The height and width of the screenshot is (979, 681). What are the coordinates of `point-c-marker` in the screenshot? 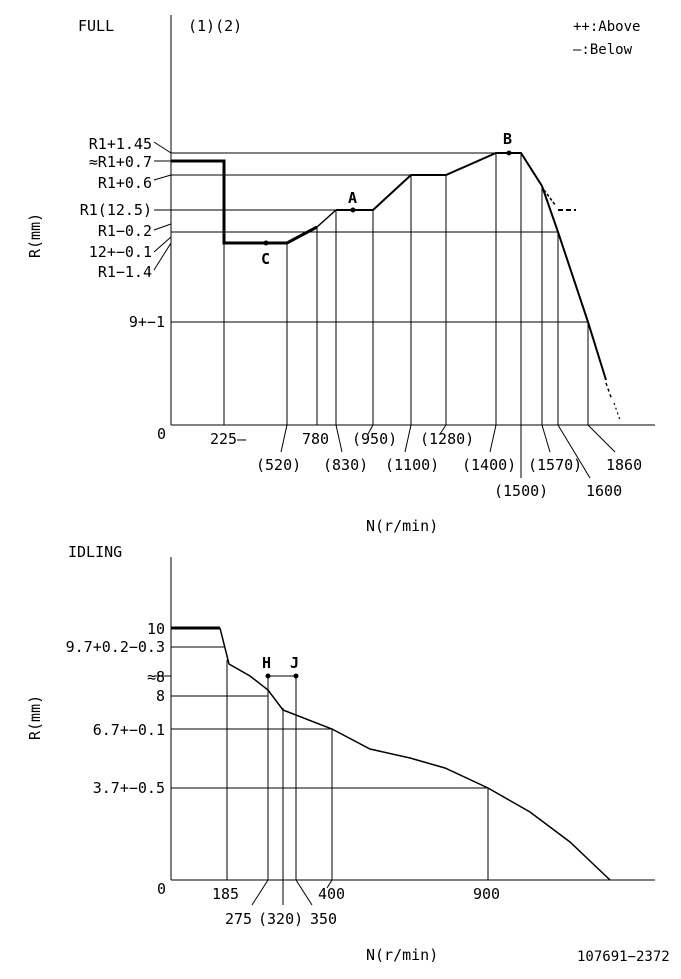 It's located at (266, 243).